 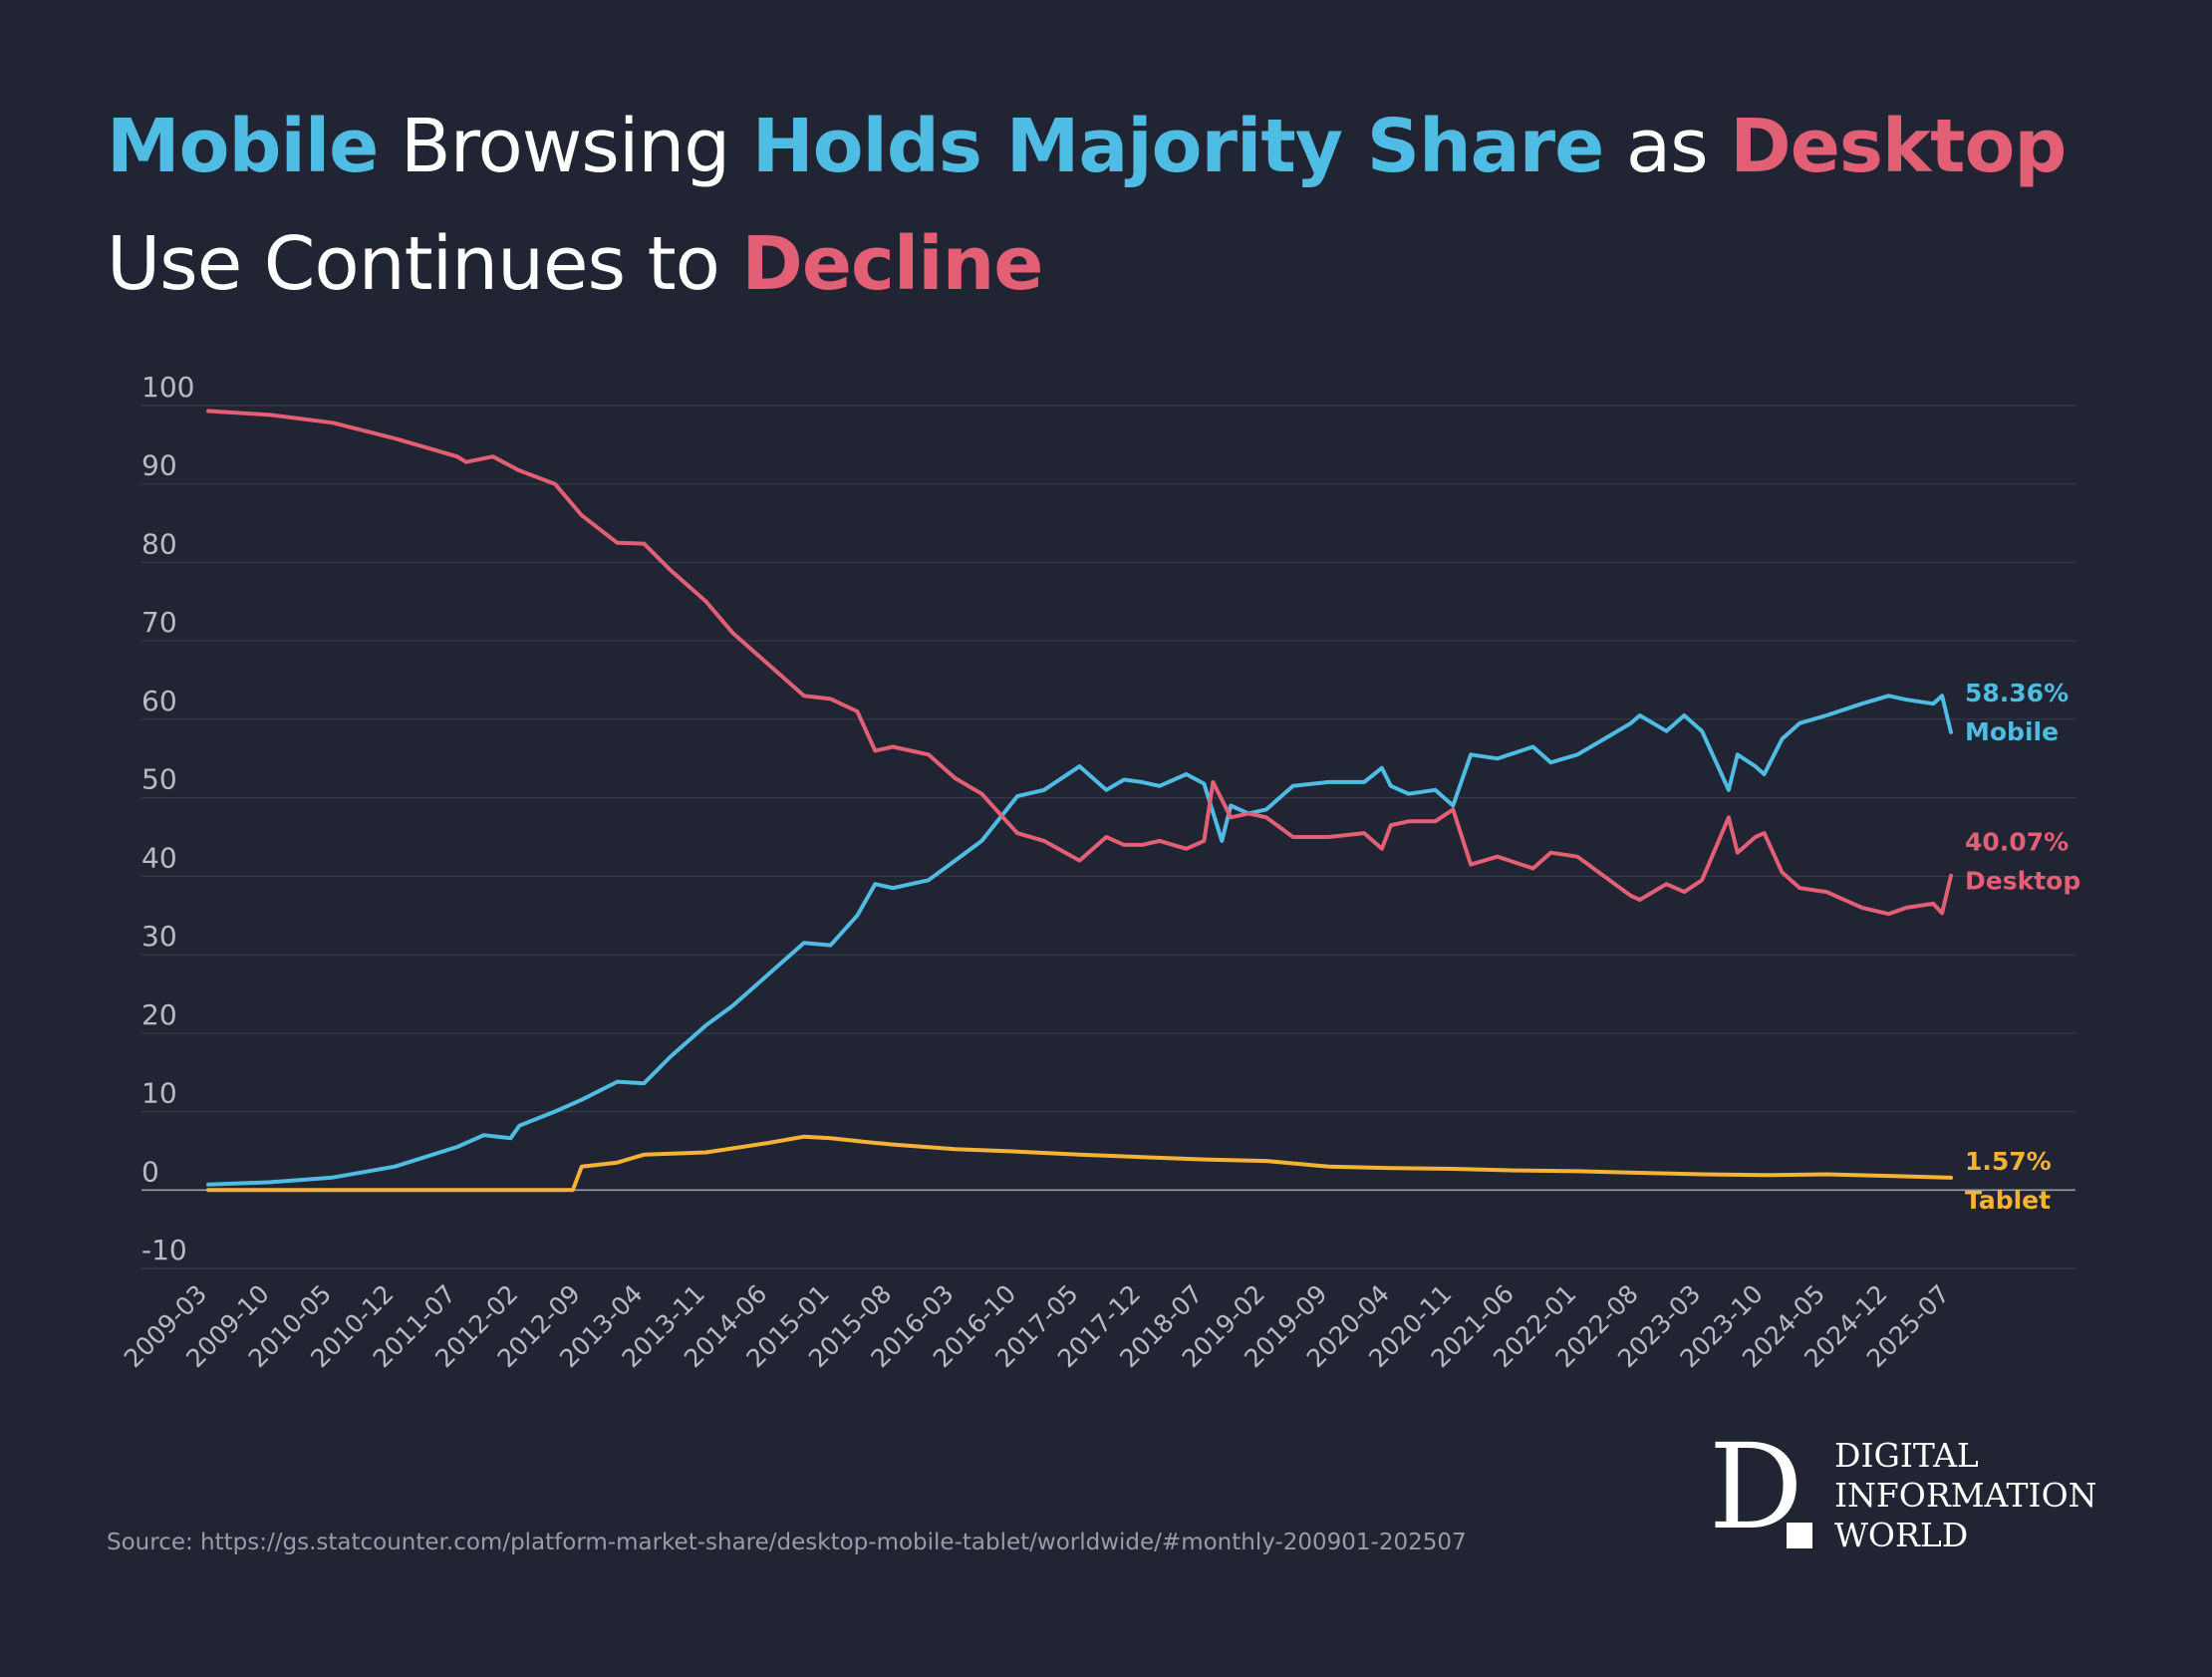 What do you see at coordinates (150, 1172) in the screenshot?
I see `y-tick-label: 0` at bounding box center [150, 1172].